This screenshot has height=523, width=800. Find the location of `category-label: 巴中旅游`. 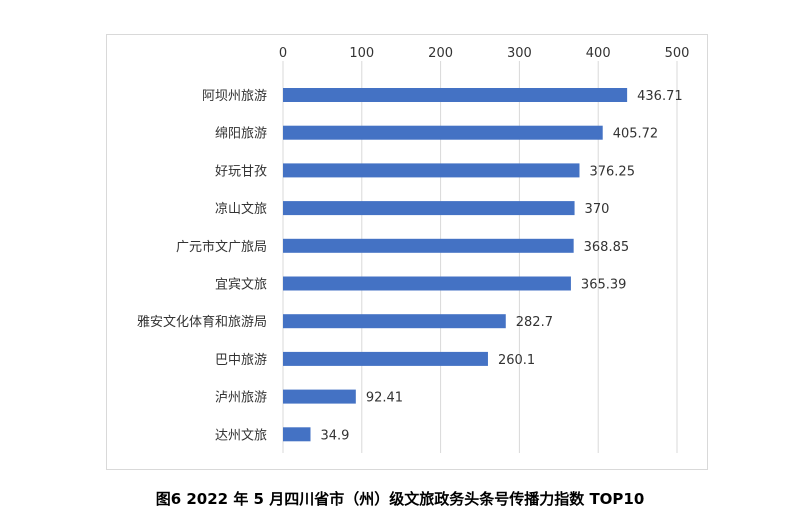

category-label: 巴中旅游 is located at coordinates (241, 360).